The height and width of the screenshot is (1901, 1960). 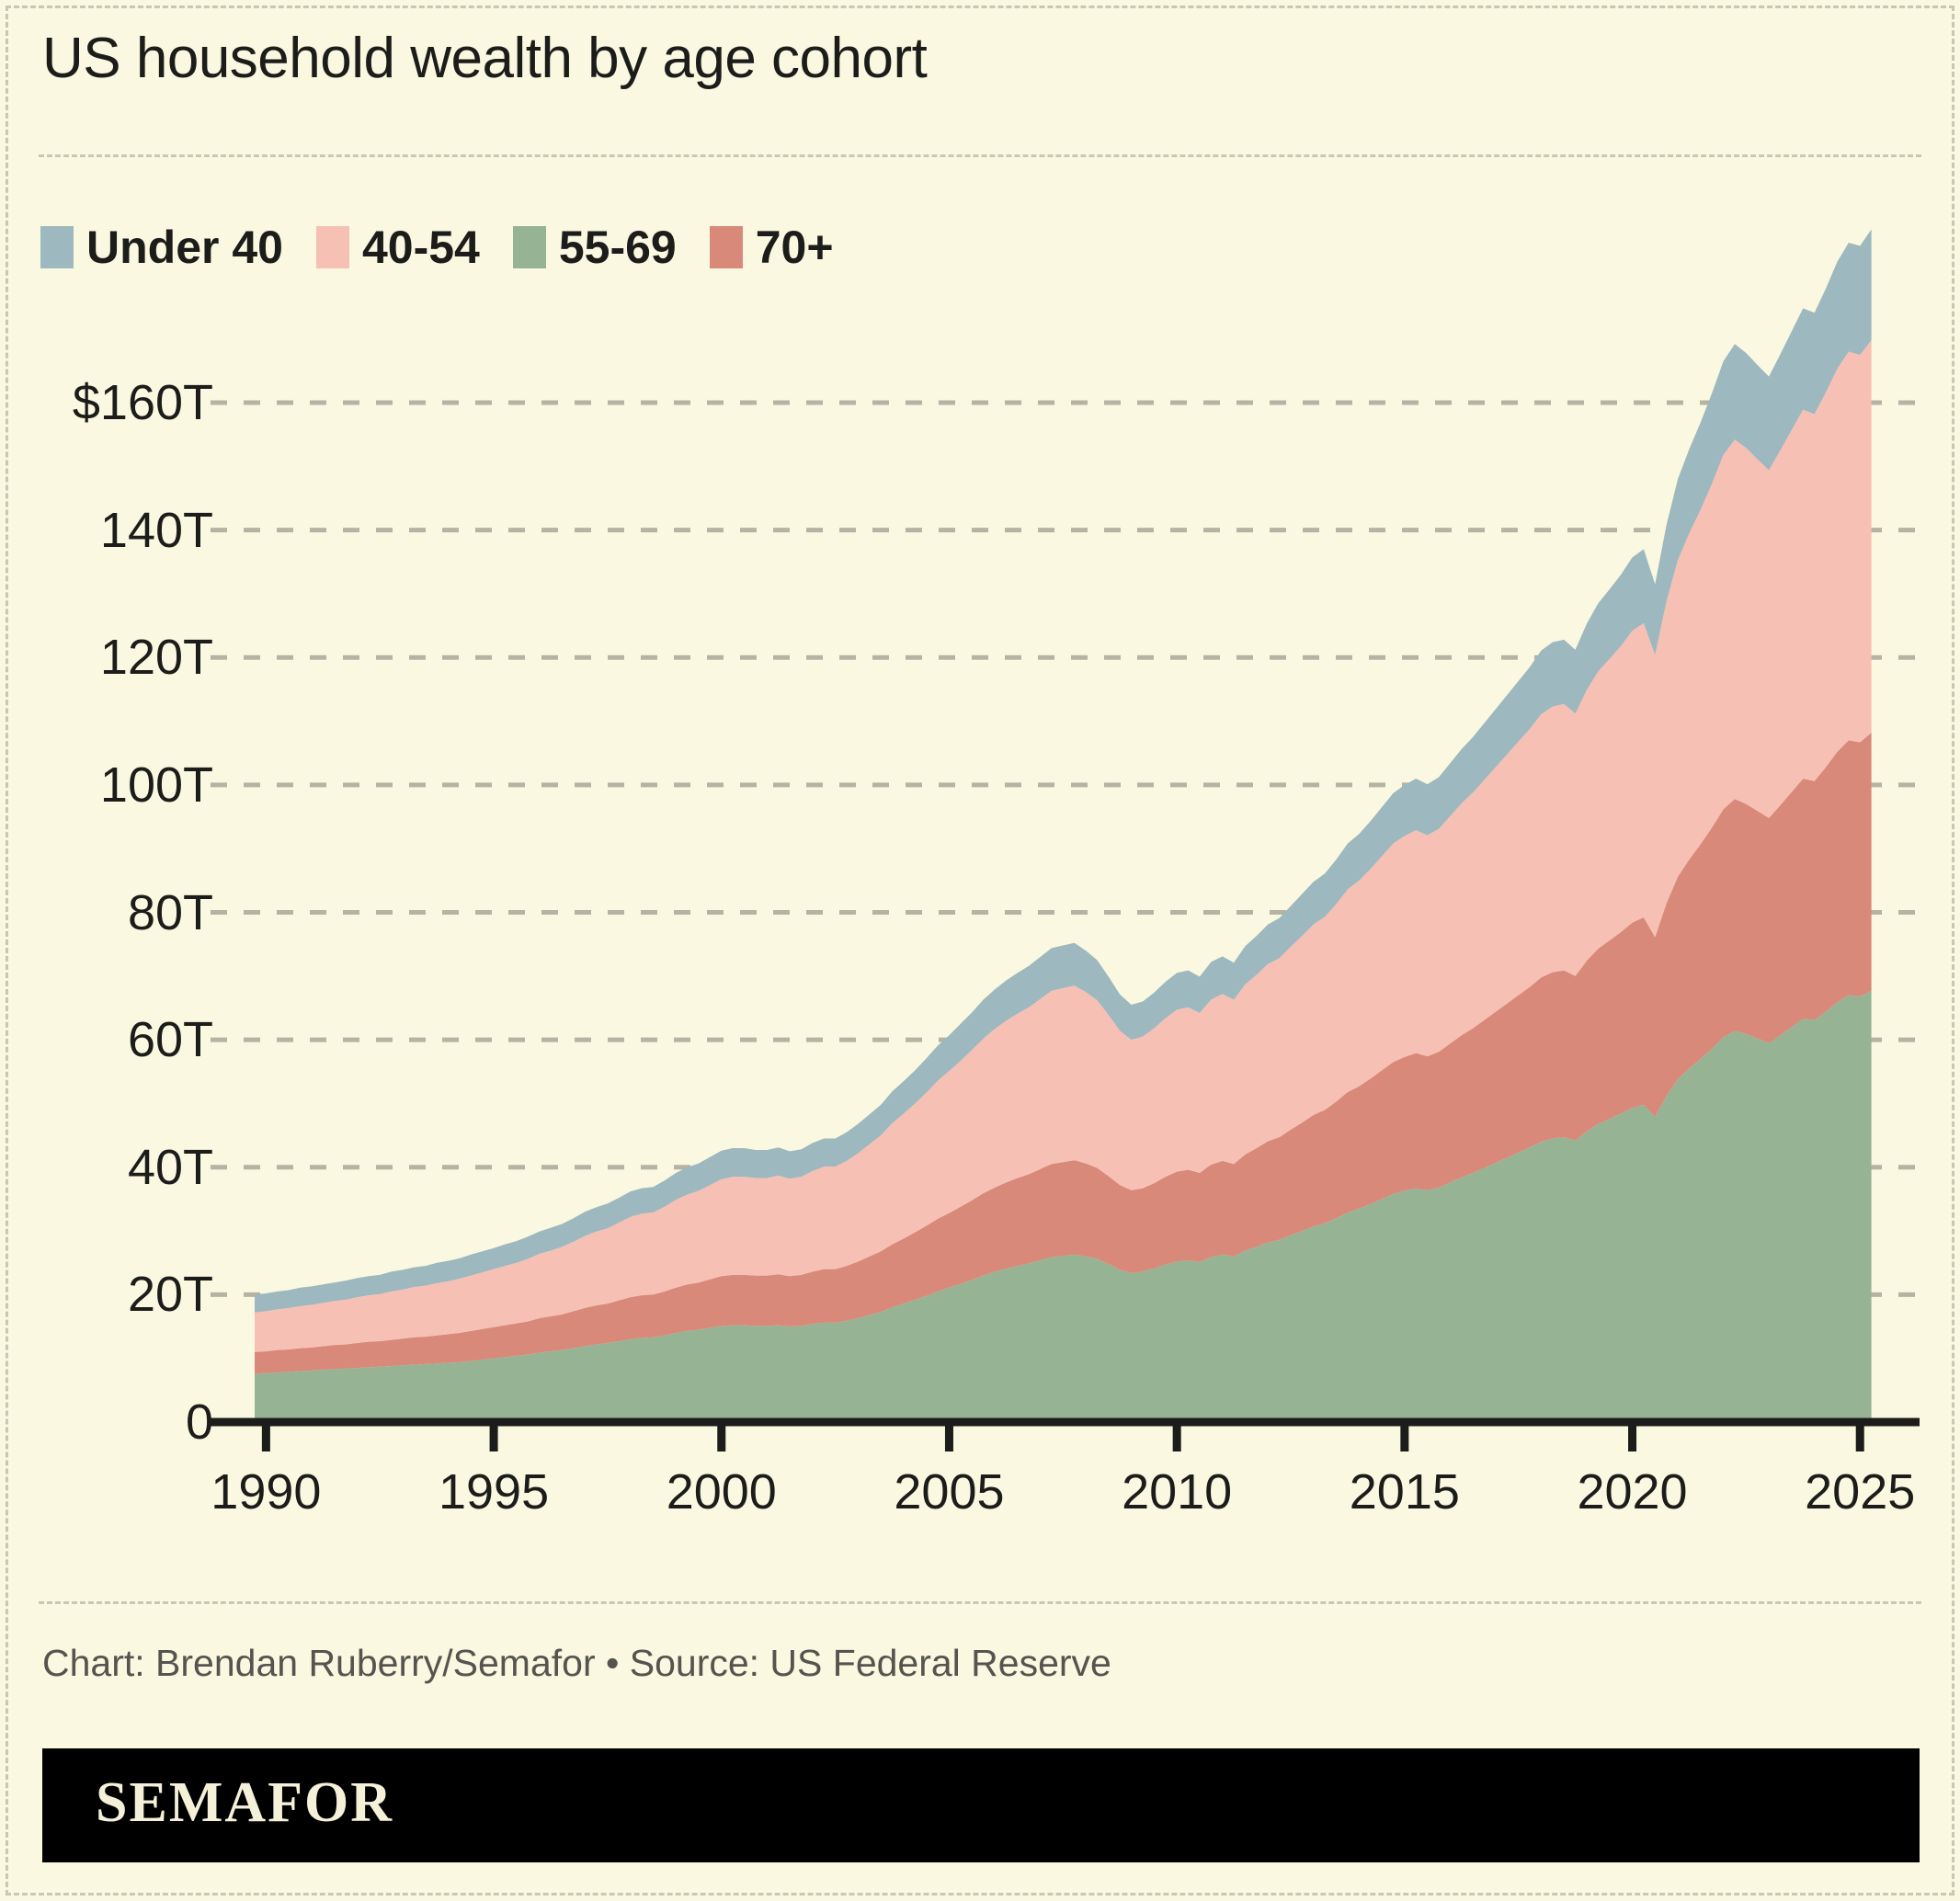 What do you see at coordinates (142, 402) in the screenshot?
I see `y-axis-tick-label: $160T` at bounding box center [142, 402].